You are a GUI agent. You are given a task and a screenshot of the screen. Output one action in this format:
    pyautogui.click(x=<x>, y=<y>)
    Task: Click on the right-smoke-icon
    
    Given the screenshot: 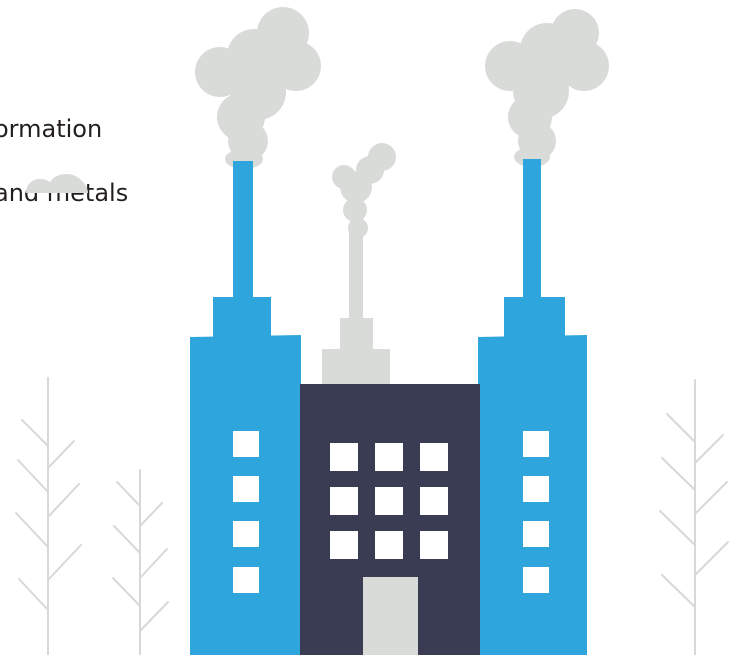 What is the action you would take?
    pyautogui.click(x=547, y=88)
    